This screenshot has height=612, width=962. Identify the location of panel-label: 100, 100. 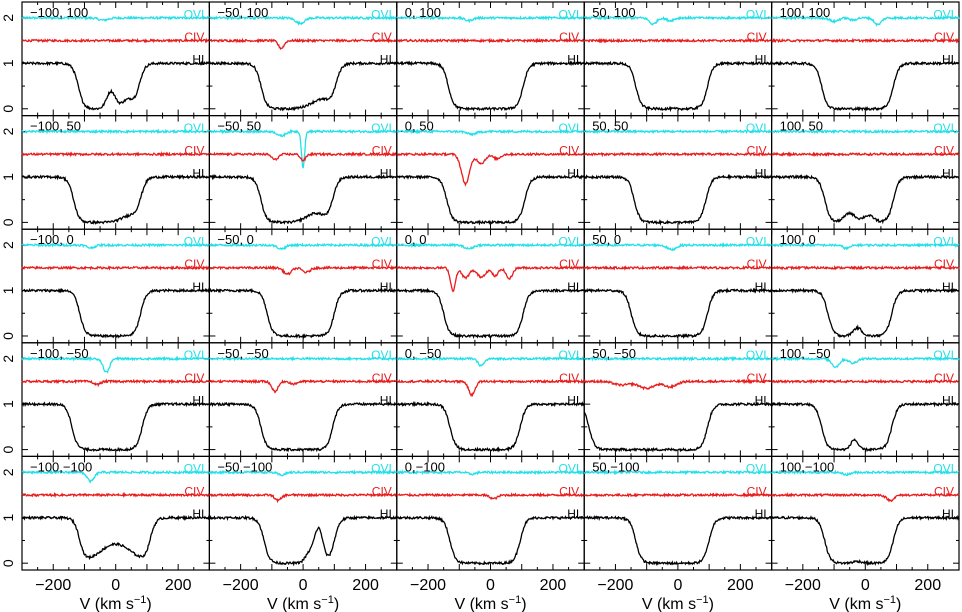
(805, 12).